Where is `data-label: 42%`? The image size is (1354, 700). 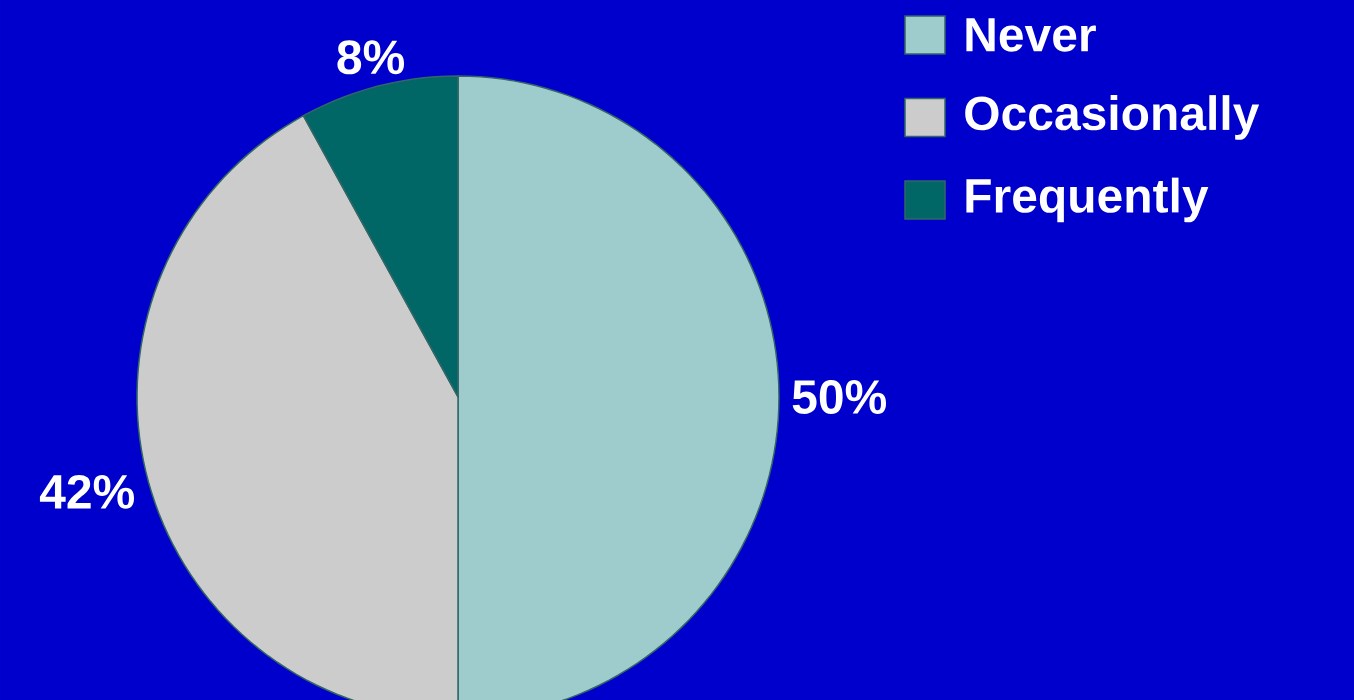 data-label: 42% is located at coordinates (86, 491).